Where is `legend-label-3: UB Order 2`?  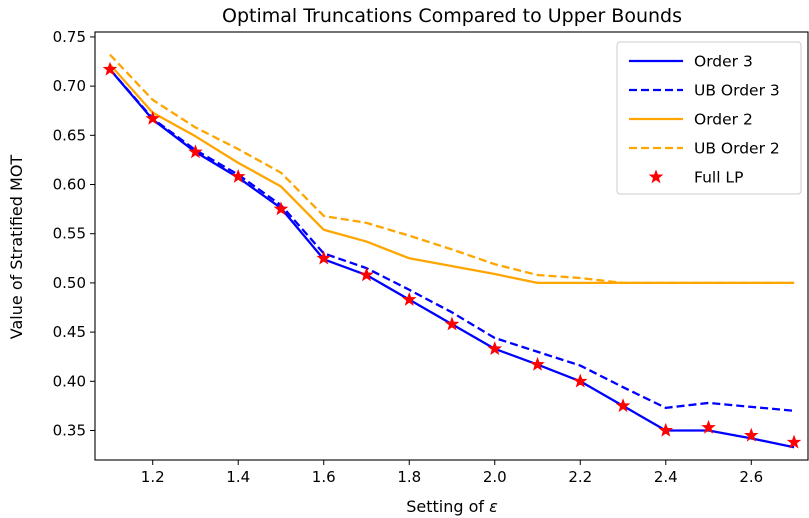
legend-label-3: UB Order 2 is located at coordinates (737, 149).